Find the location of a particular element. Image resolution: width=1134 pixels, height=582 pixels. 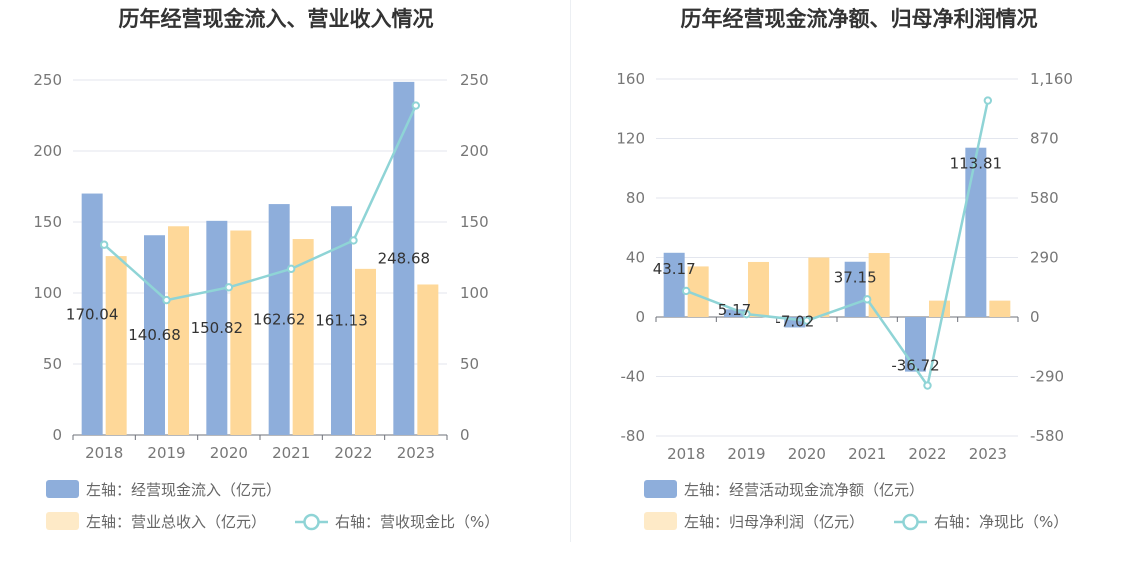

y-left-tick: 50 is located at coordinates (52, 364).